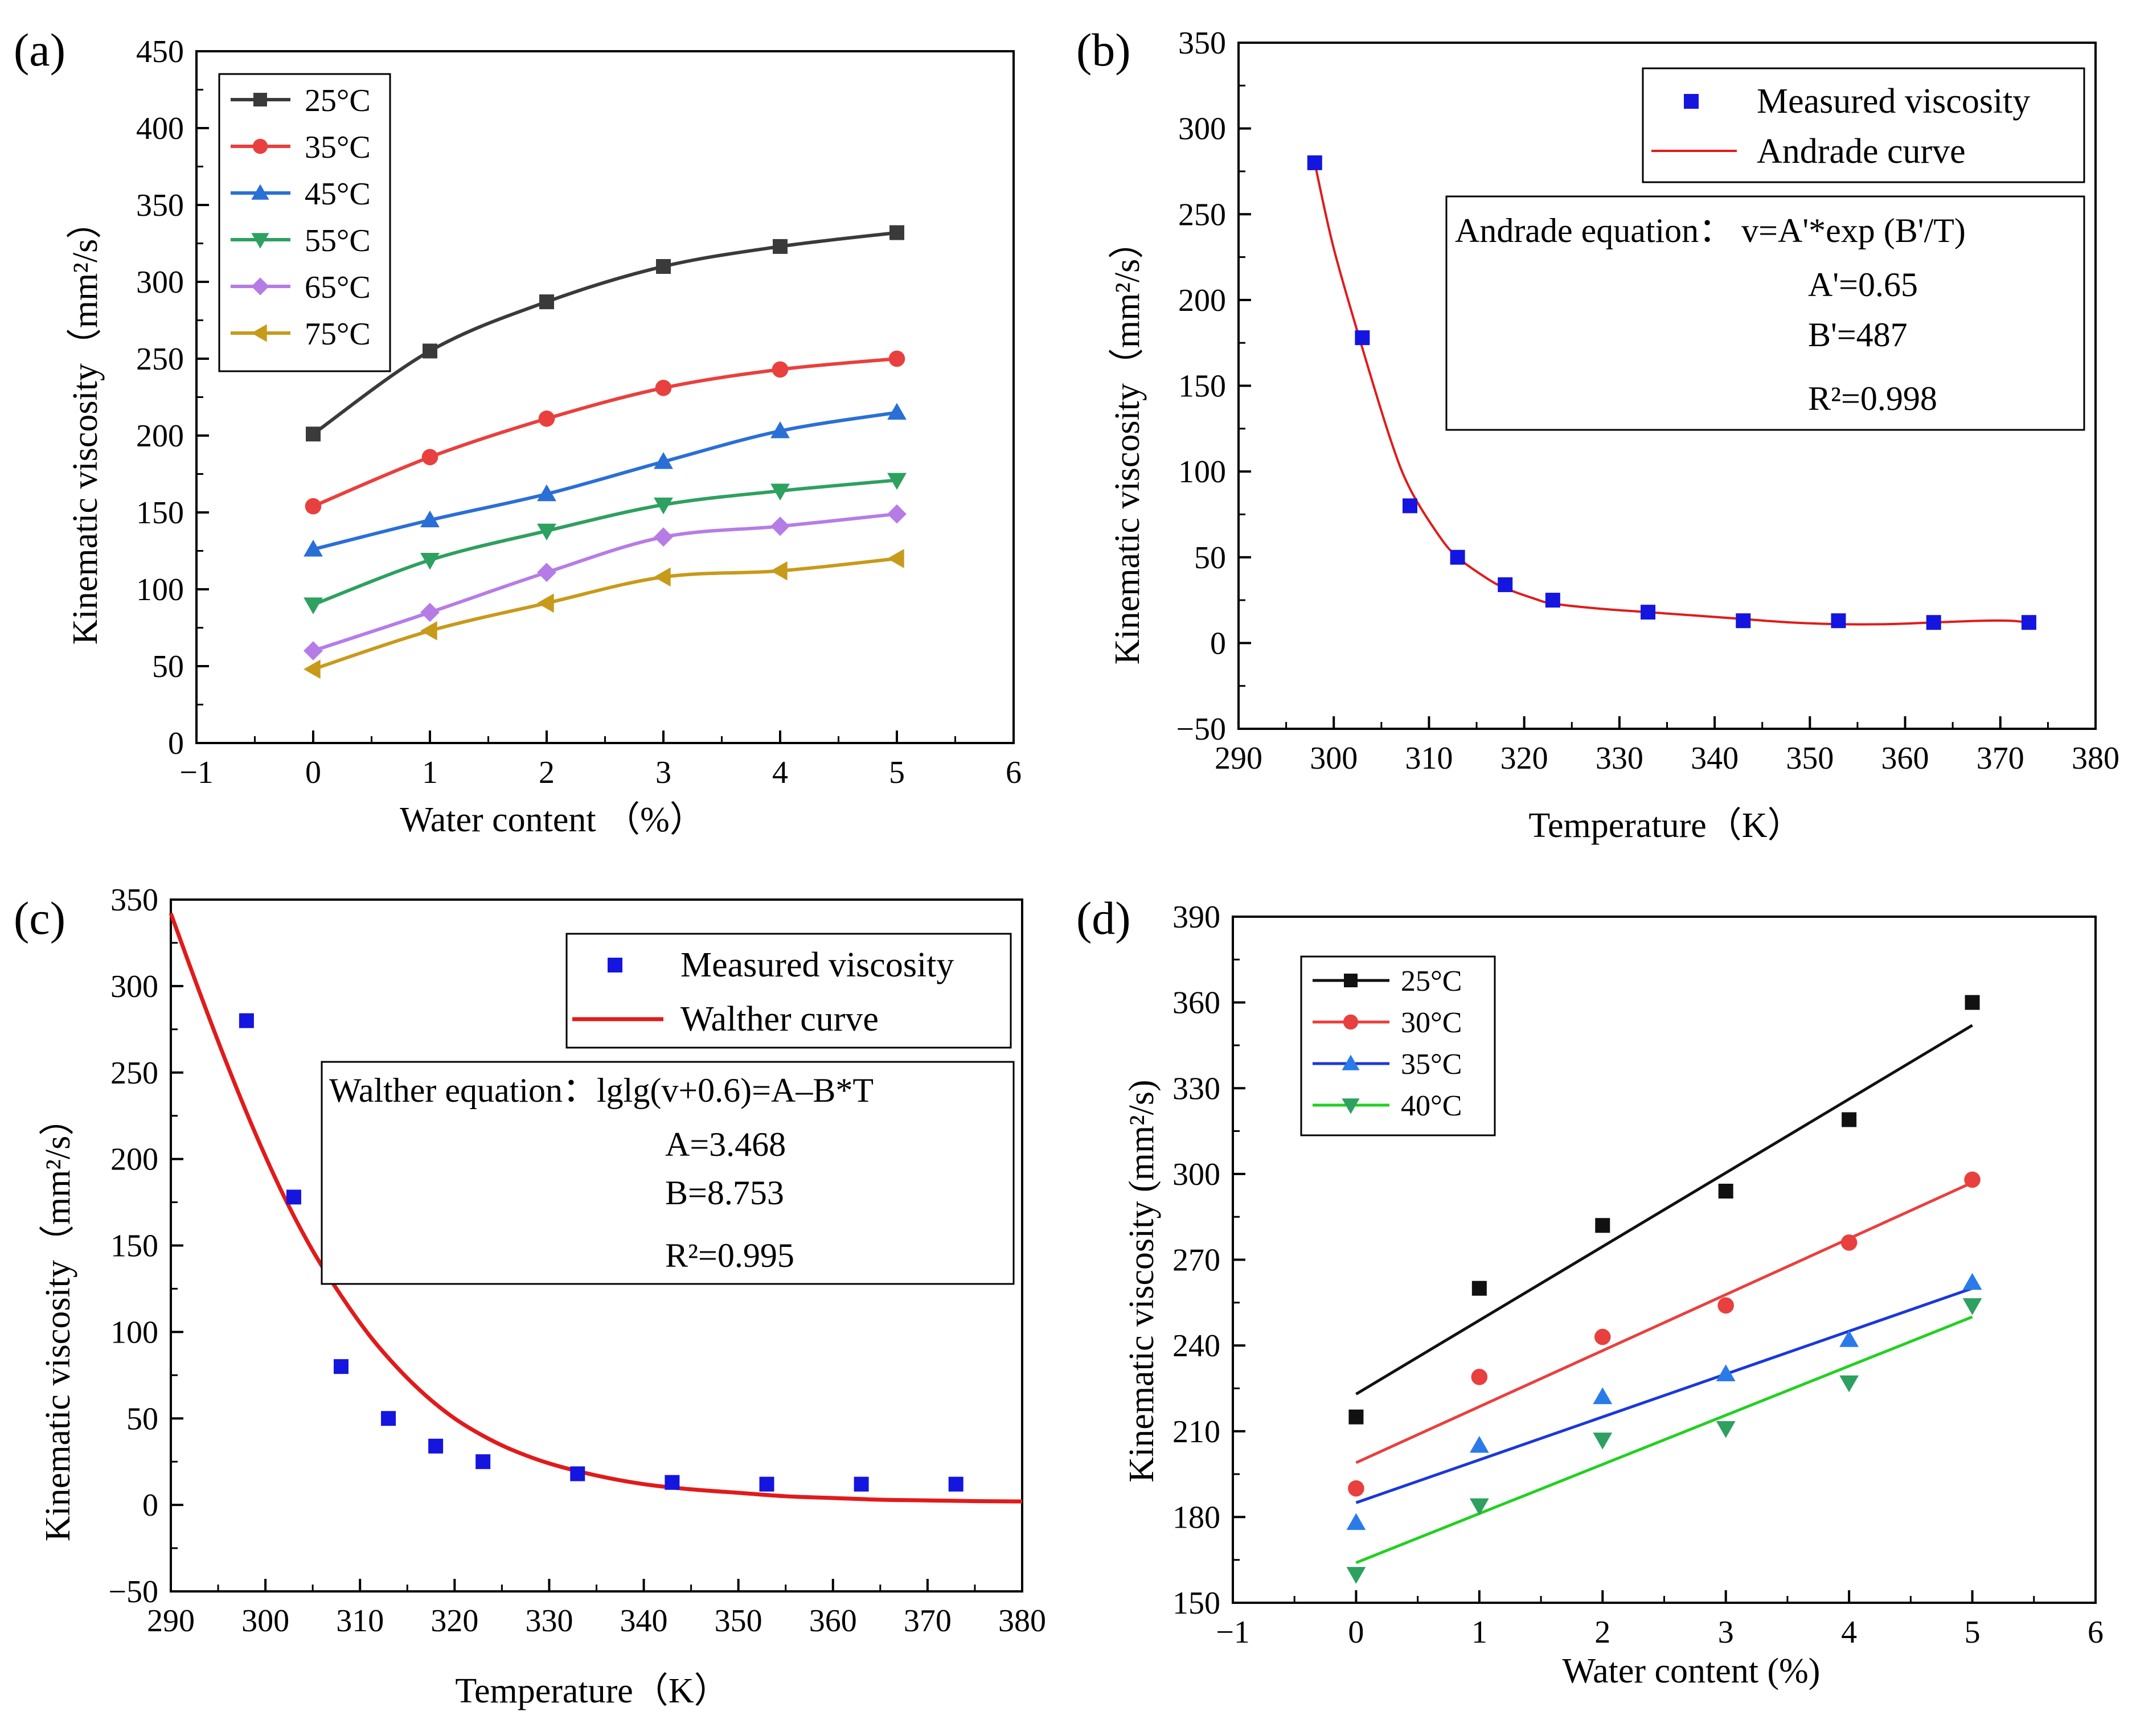 The image size is (2132, 1736). Describe the element at coordinates (817, 965) in the screenshot. I see `legend-label-c: Measured viscosity` at that location.